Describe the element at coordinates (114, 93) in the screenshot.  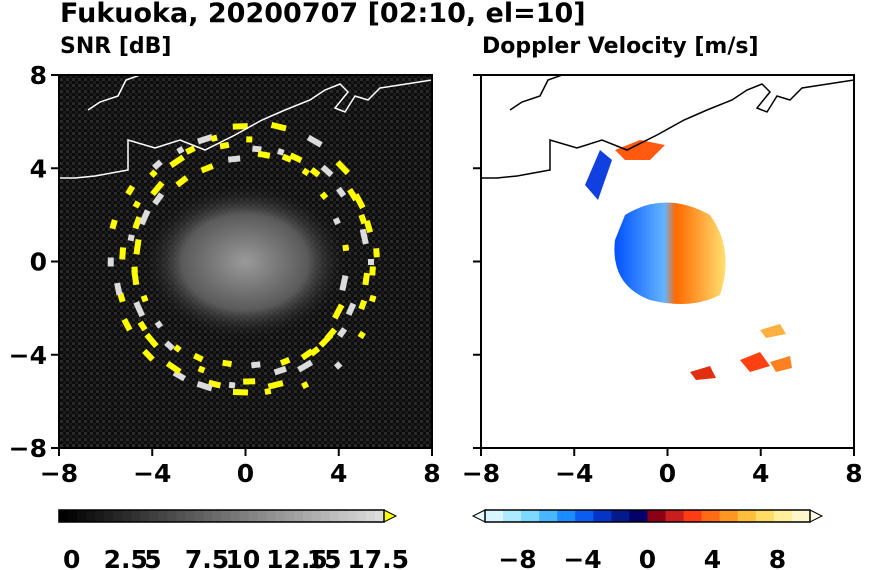
I see `snr-coastline-north` at that location.